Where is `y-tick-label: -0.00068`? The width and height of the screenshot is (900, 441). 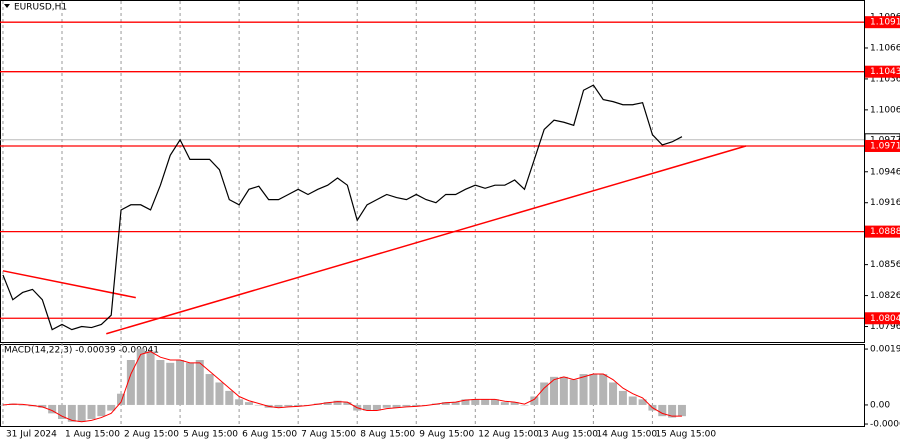
y-tick-label: -0.00068 is located at coordinates (885, 425).